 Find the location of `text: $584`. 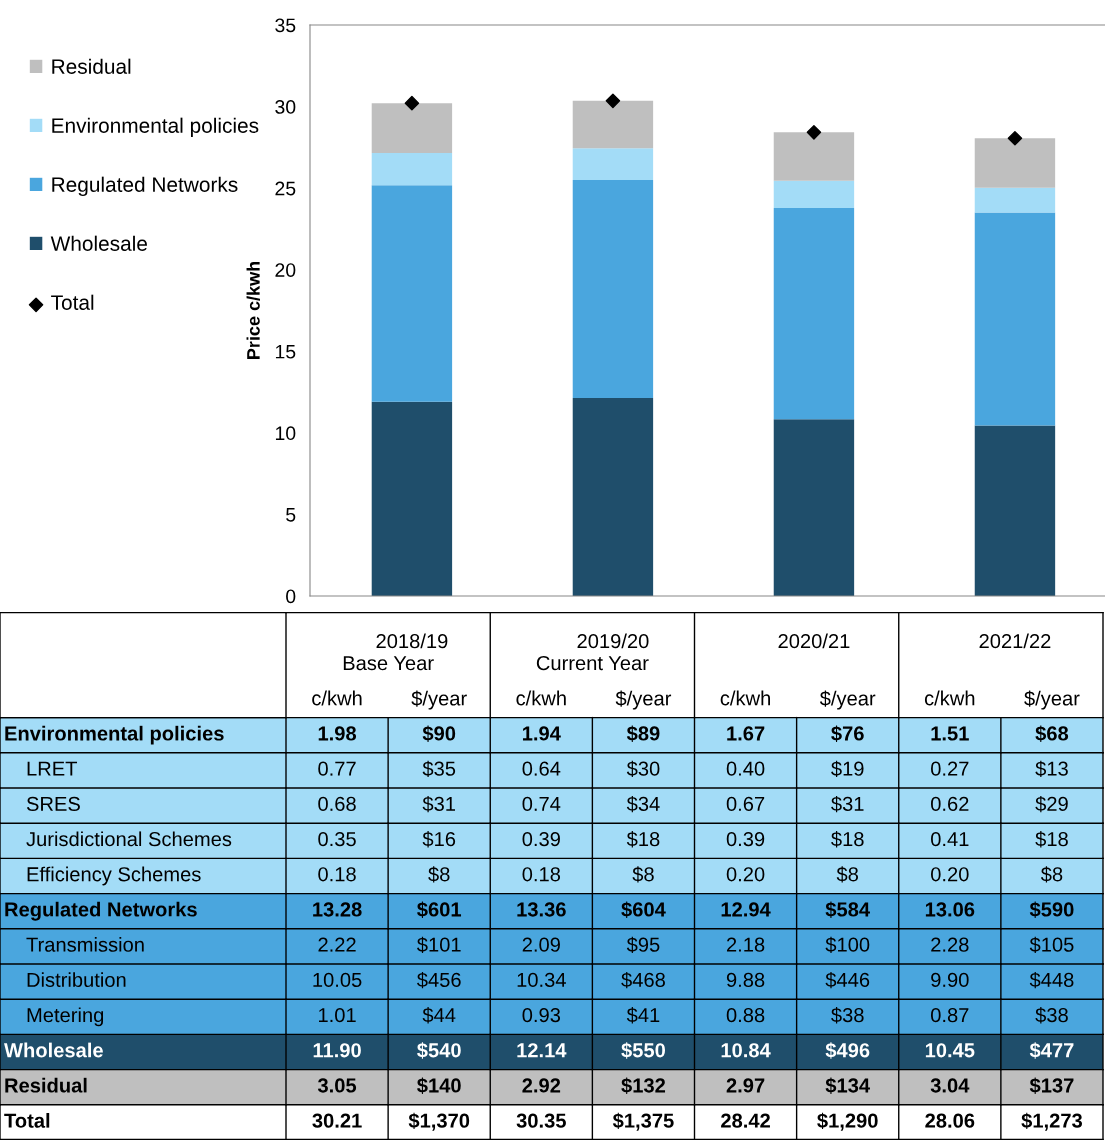

text: $584 is located at coordinates (847, 909).